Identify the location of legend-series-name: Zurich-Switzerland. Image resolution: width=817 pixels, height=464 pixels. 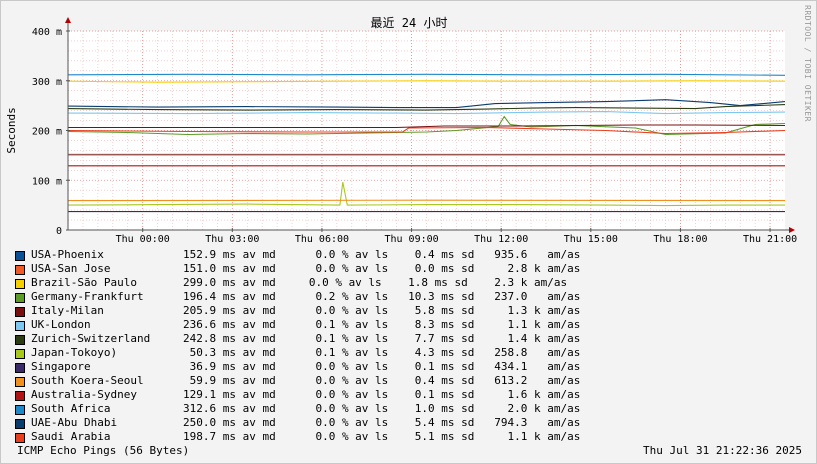
(91, 338).